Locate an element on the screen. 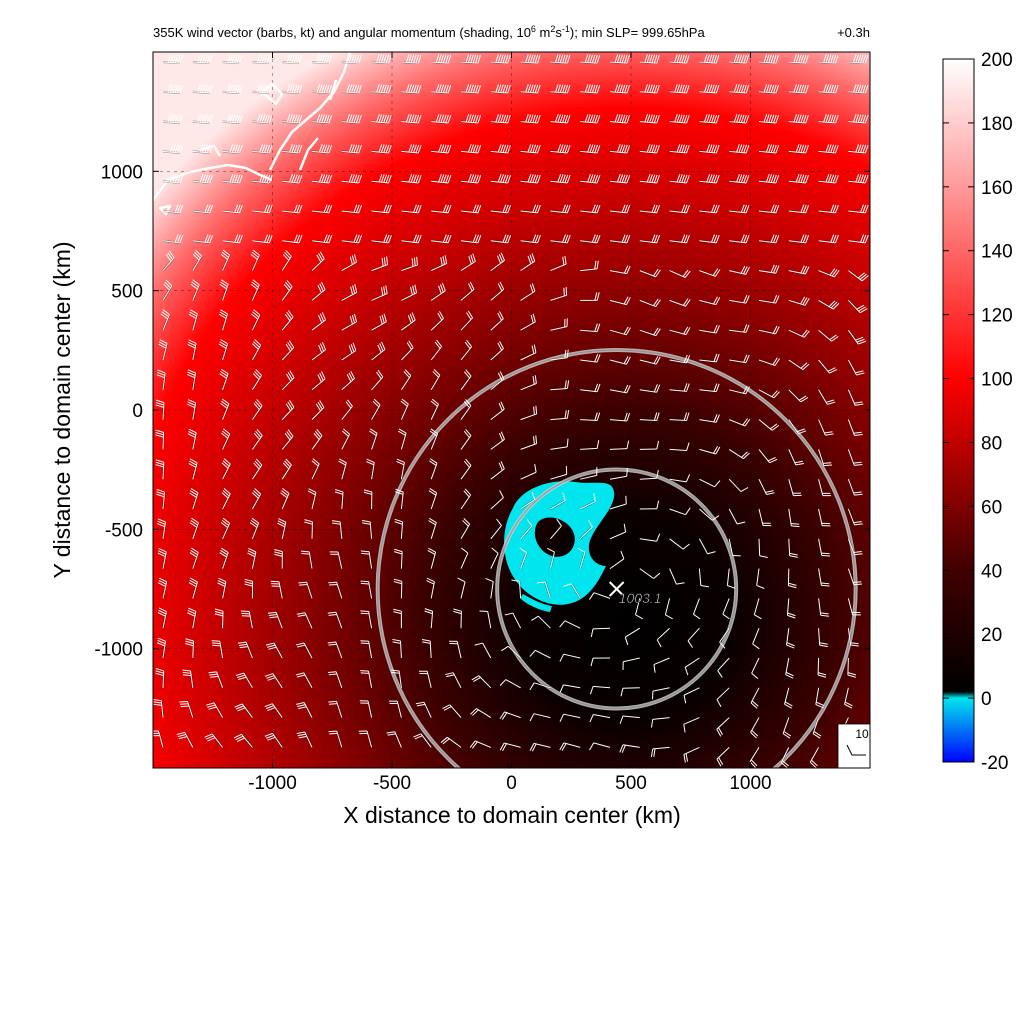  y-tick-label: 0 is located at coordinates (137, 411).